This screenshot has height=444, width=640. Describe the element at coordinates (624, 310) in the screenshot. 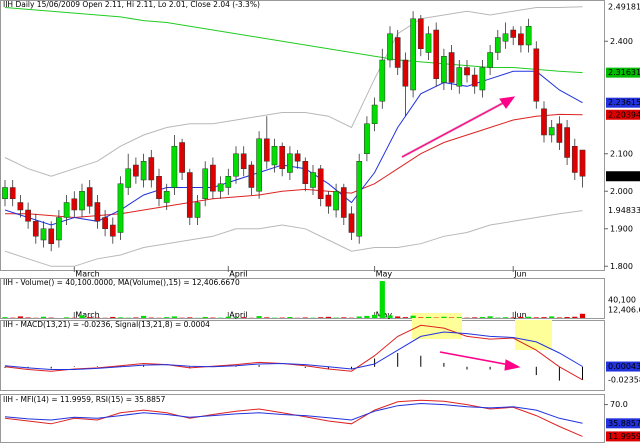

I see `volume-tag: 12,406.67` at that location.